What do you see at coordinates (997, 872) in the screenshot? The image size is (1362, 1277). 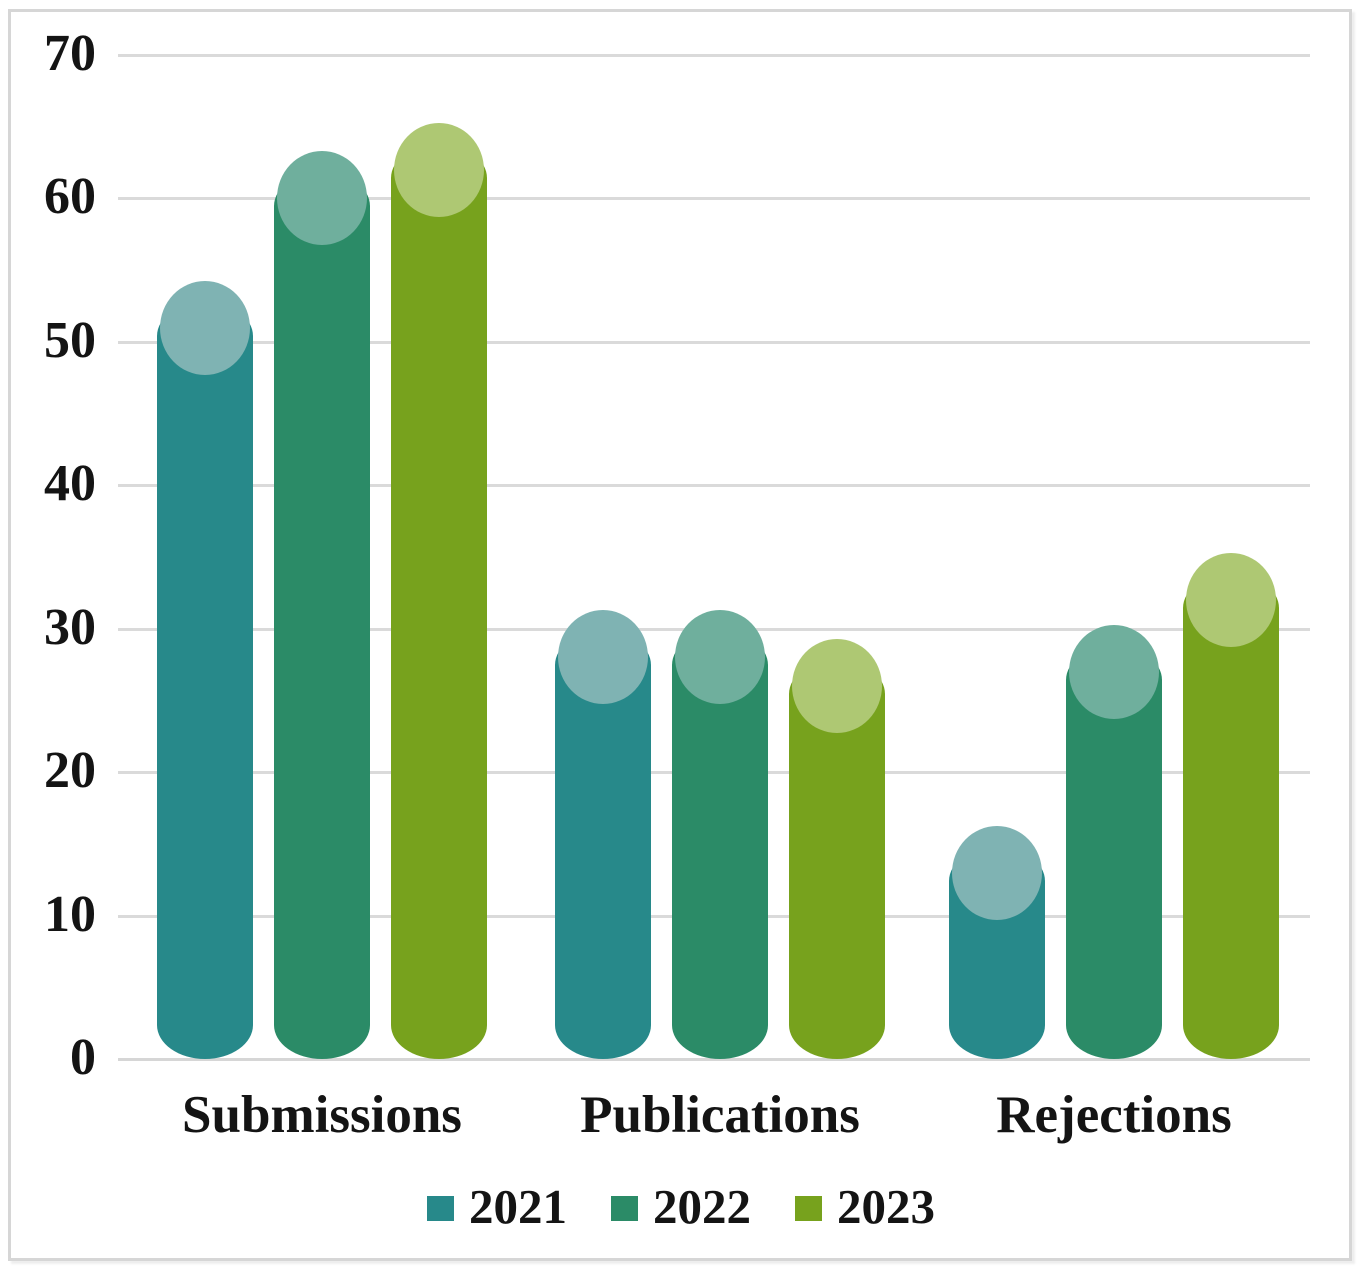 I see `bar-cap-rejections-2021` at bounding box center [997, 872].